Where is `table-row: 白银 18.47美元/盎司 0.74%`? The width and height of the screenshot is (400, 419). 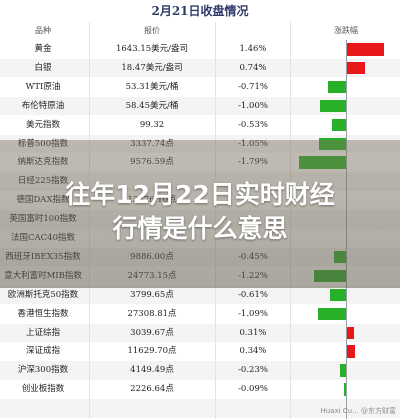 table-row: 白银 18.47美元/盎司 0.74% is located at coordinates (200, 68).